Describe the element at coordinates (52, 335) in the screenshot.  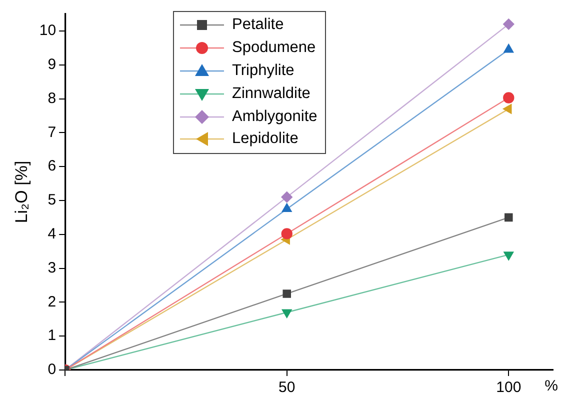
I see `y-tick-label: 1` at that location.